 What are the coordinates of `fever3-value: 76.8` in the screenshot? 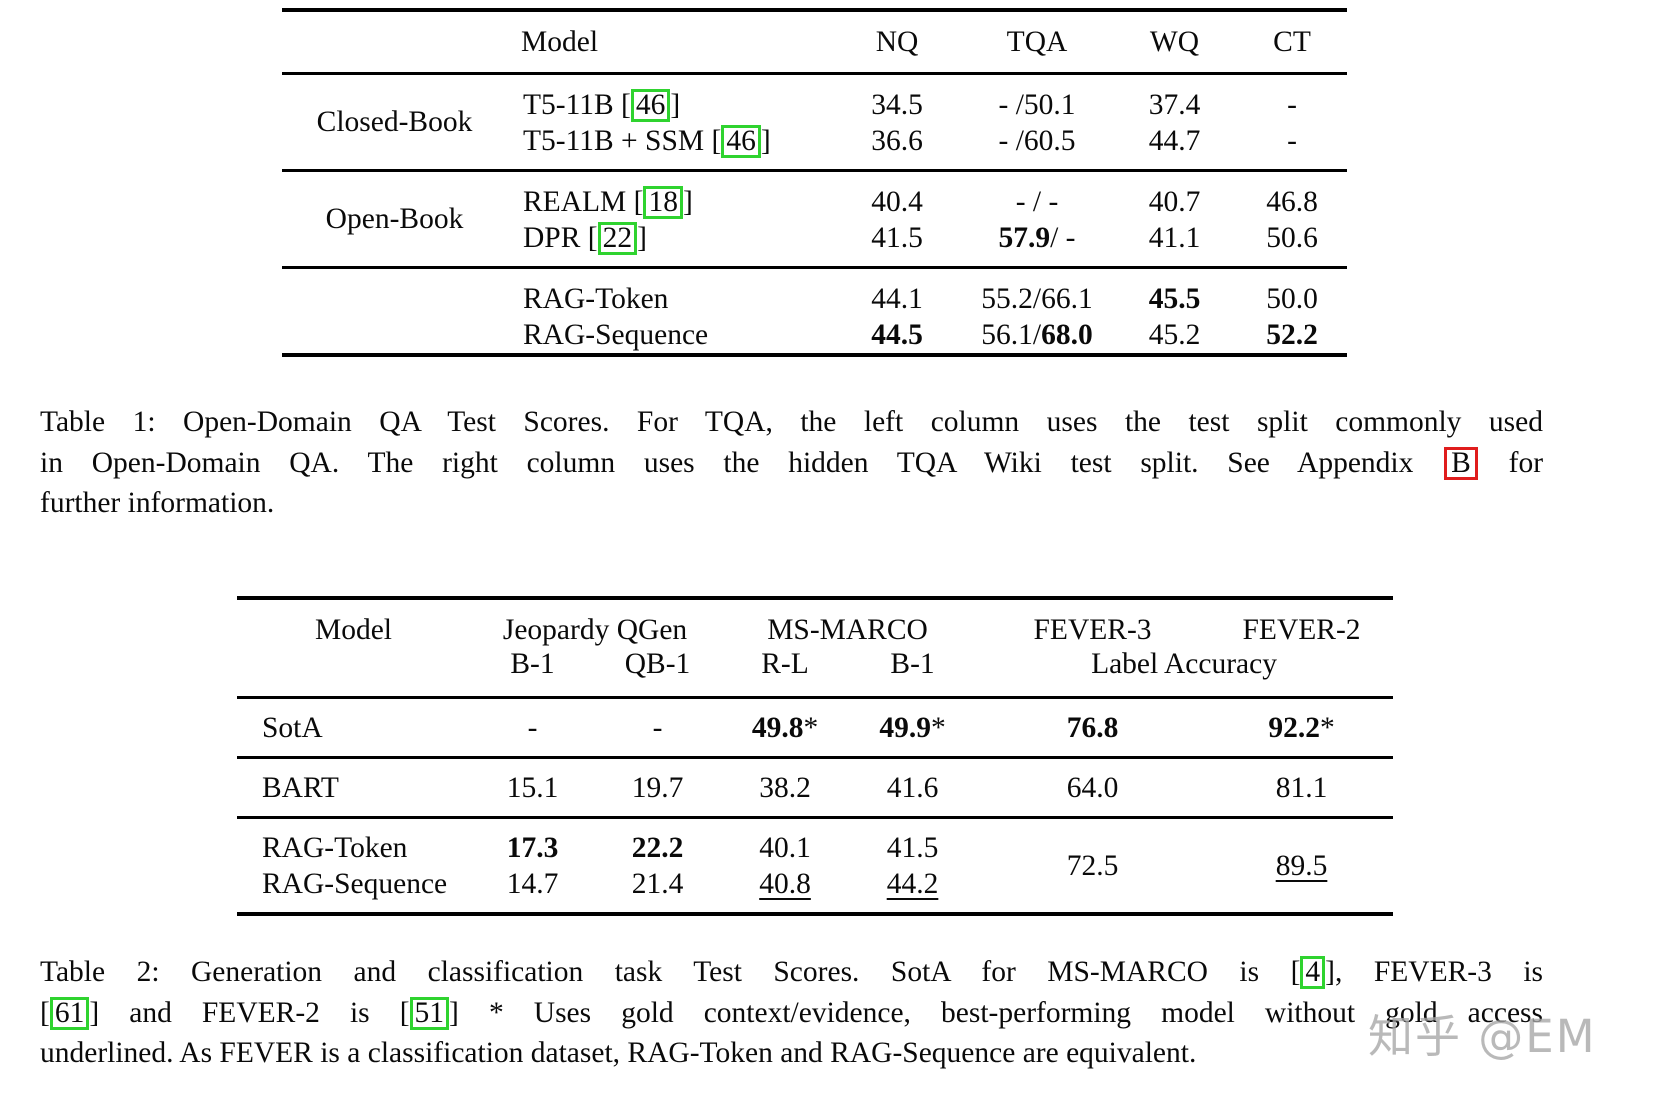 It's located at (1092, 728).